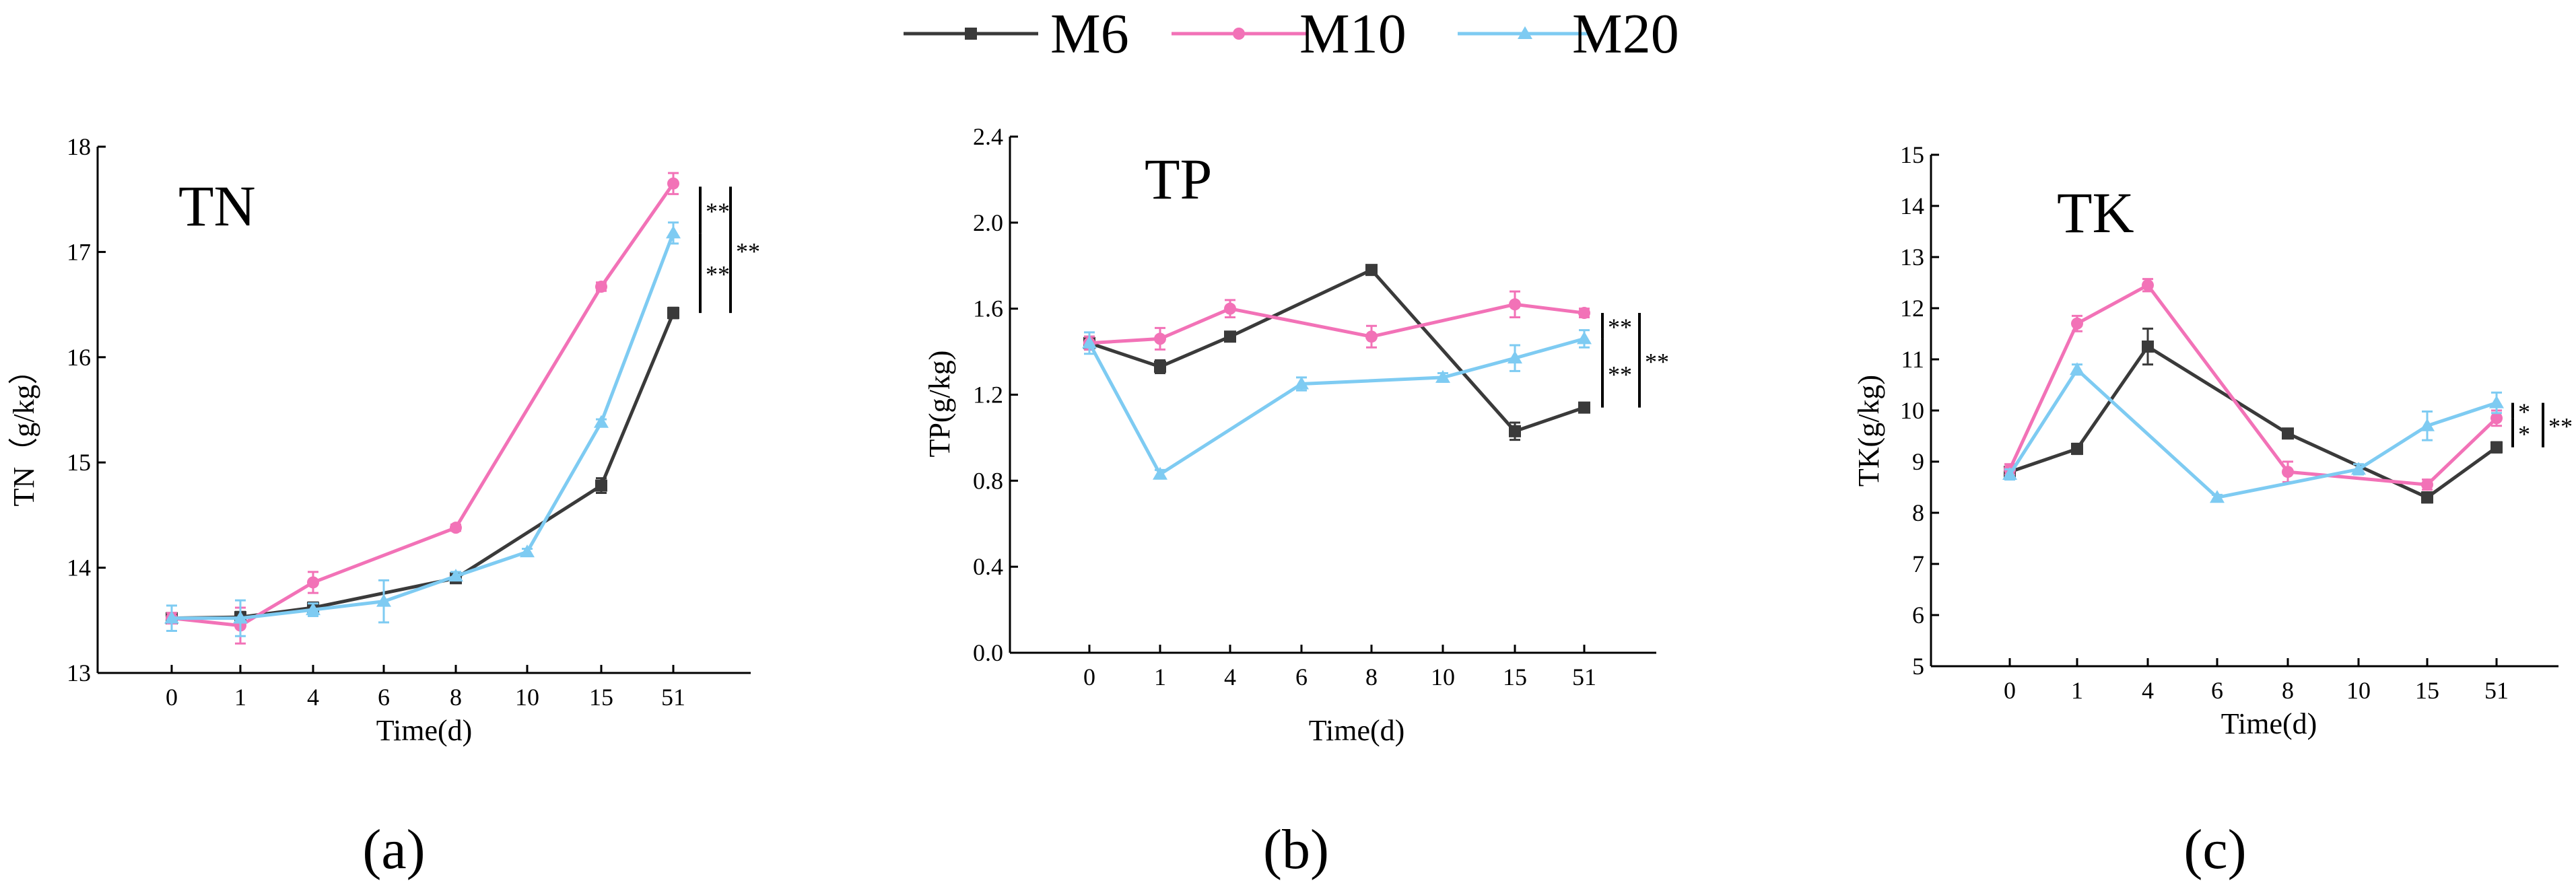  I want to click on panel-title: TK, so click(2095, 212).